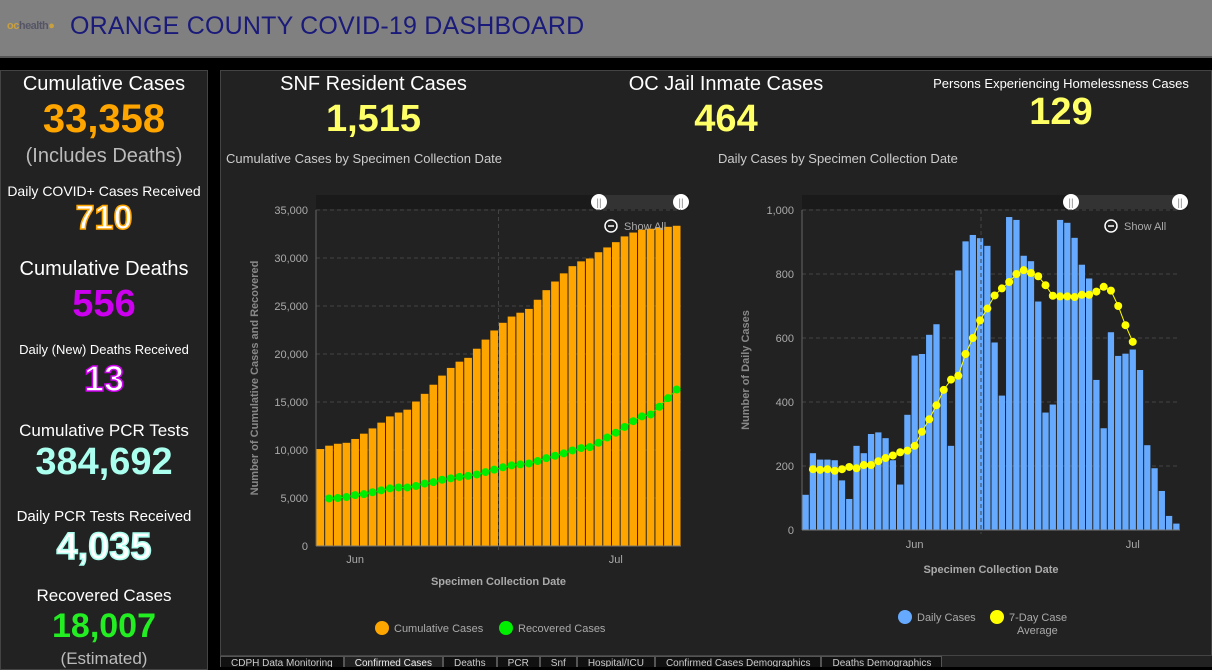 The height and width of the screenshot is (670, 1212). Describe the element at coordinates (291, 403) in the screenshot. I see `y-tick-label: 15,000` at that location.